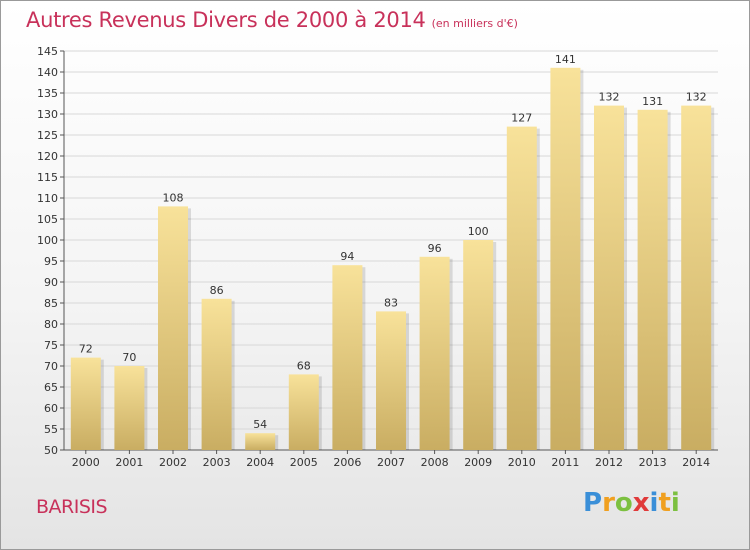 This screenshot has height=550, width=750. What do you see at coordinates (47, 72) in the screenshot?
I see `y-tick-label: 140` at bounding box center [47, 72].